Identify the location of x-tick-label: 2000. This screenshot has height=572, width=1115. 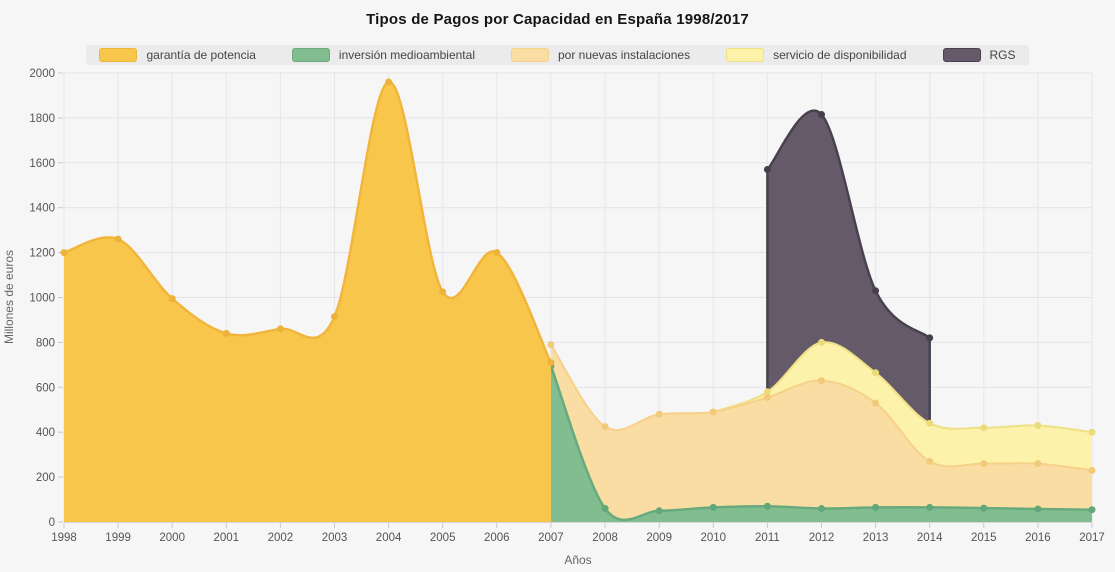
(172, 538).